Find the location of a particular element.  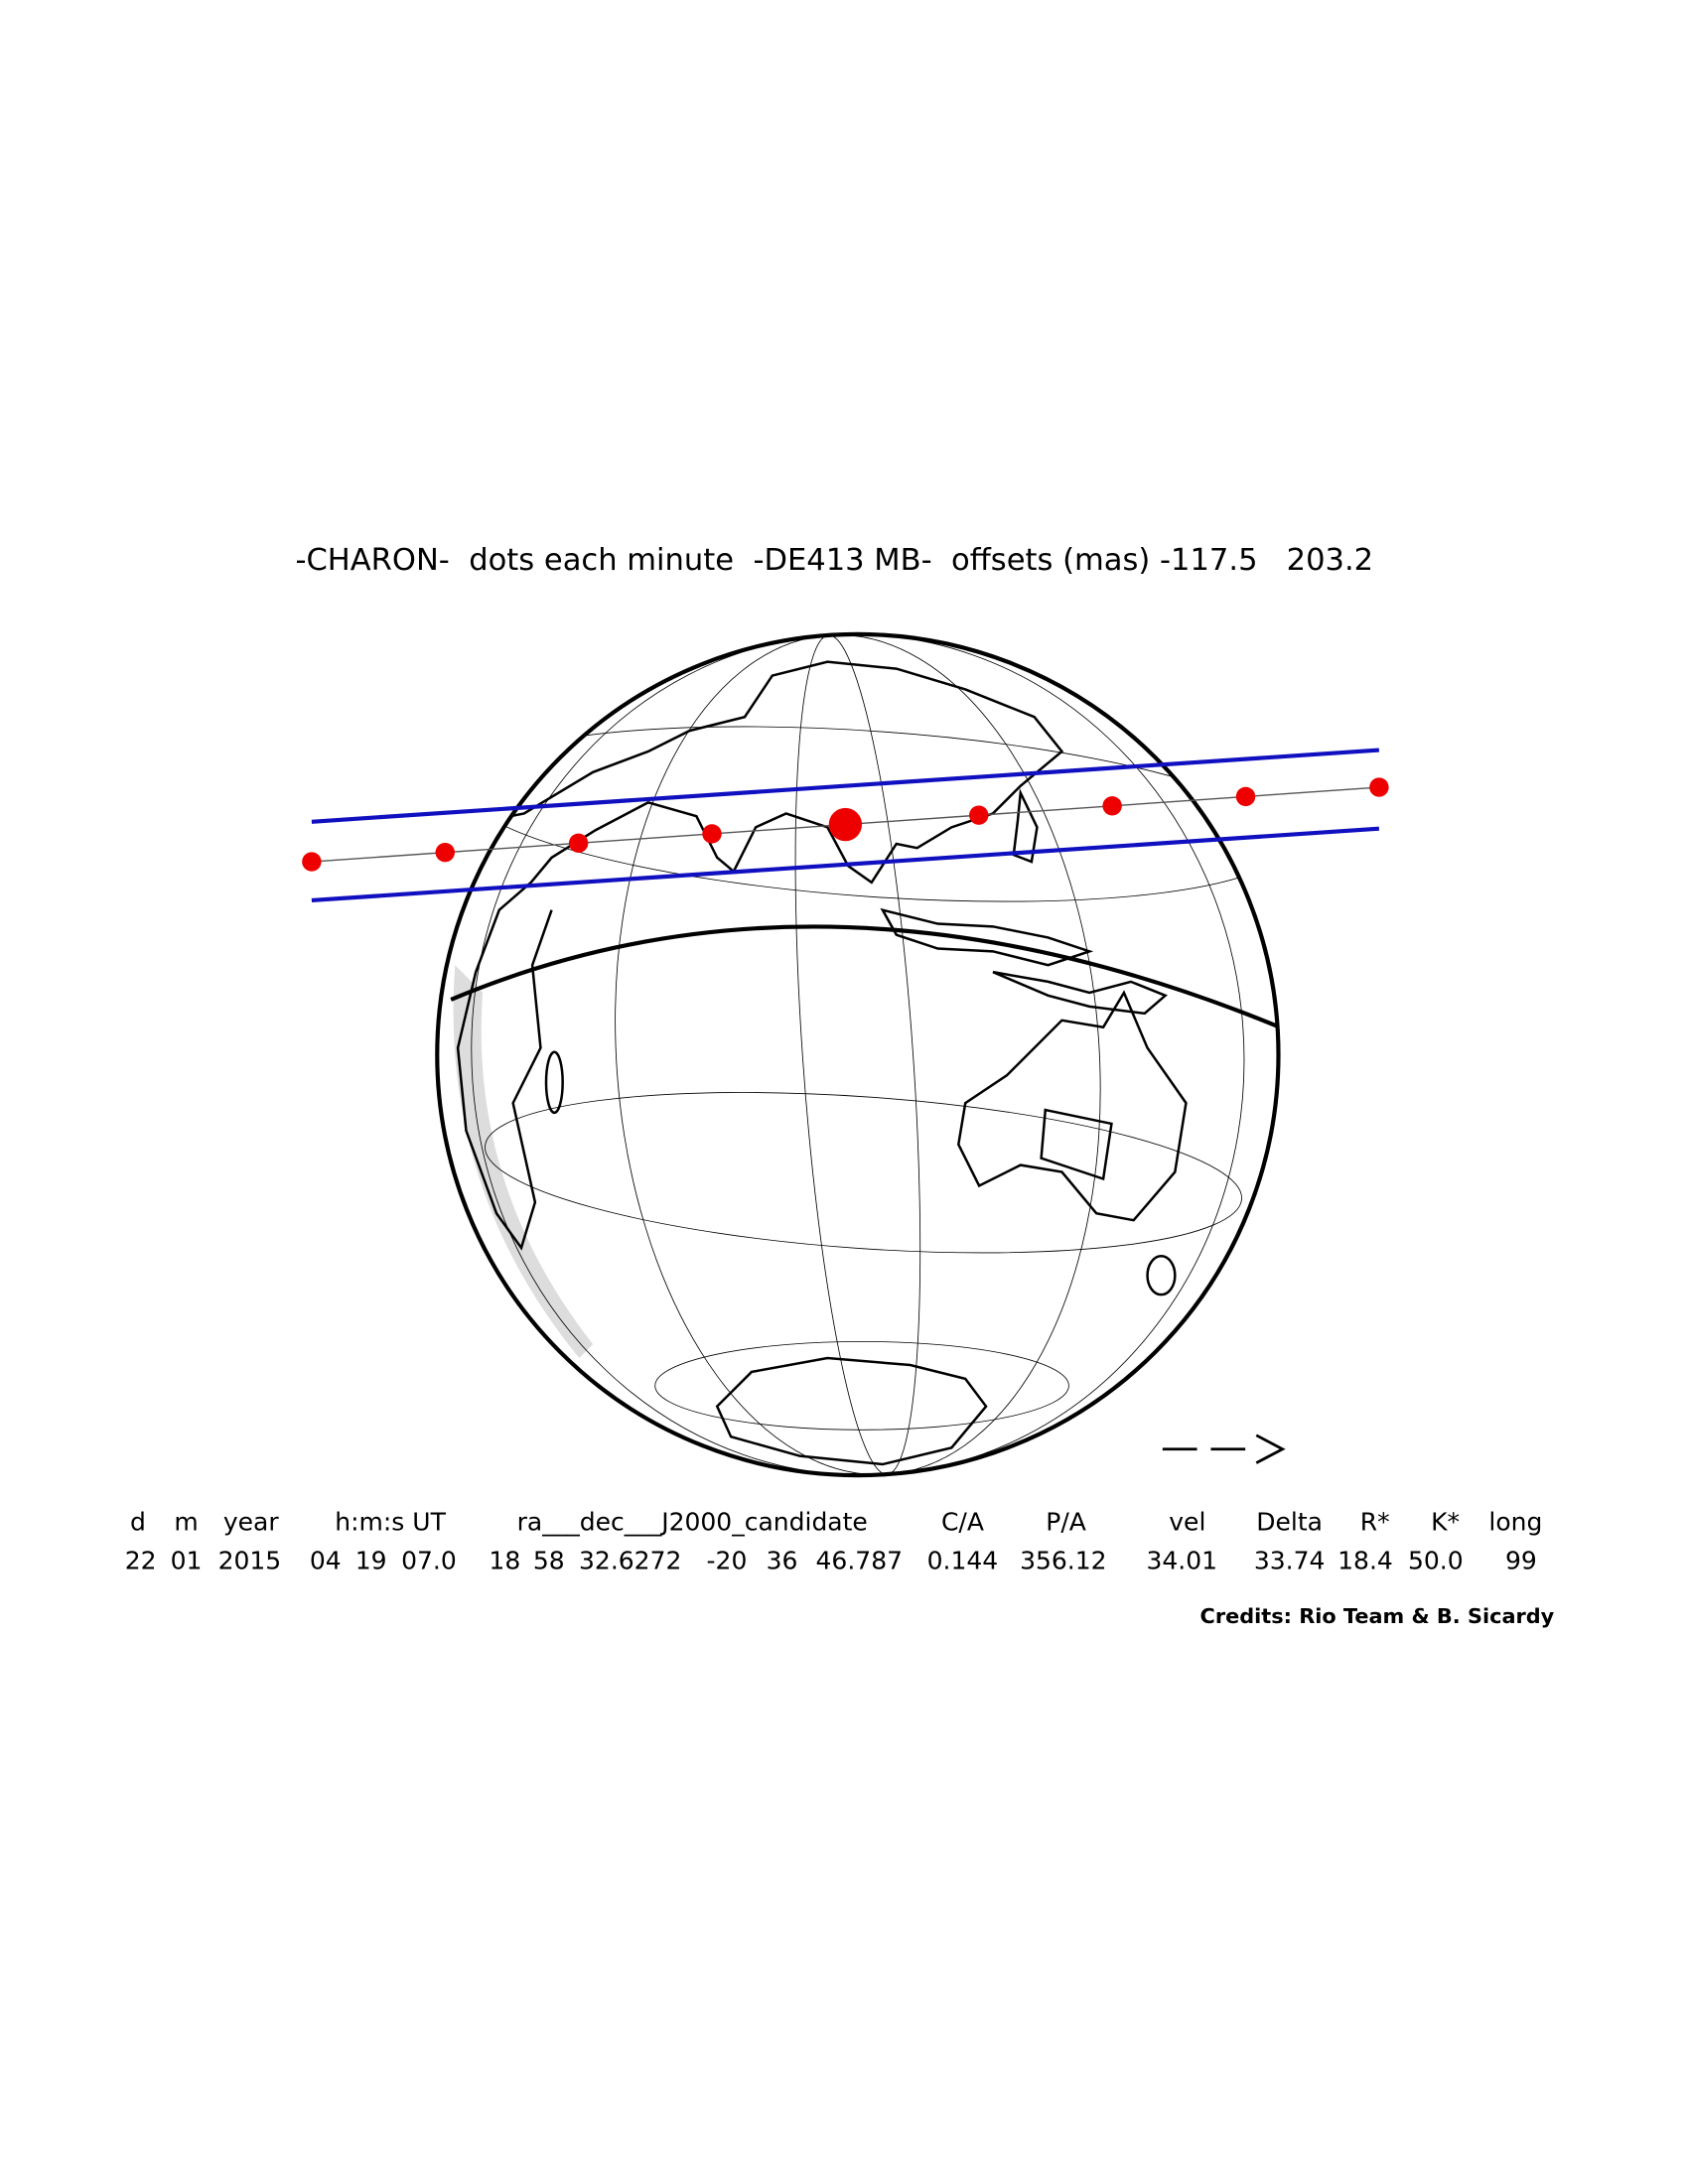

column-header: vel is located at coordinates (1187, 1522).